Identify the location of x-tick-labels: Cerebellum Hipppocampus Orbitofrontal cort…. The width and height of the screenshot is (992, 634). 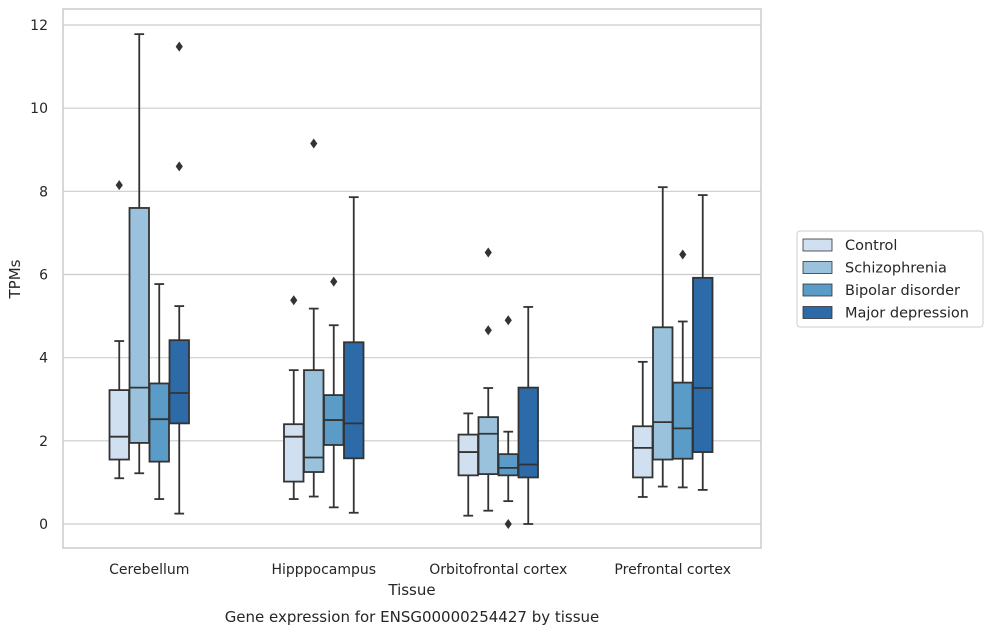
(420, 570).